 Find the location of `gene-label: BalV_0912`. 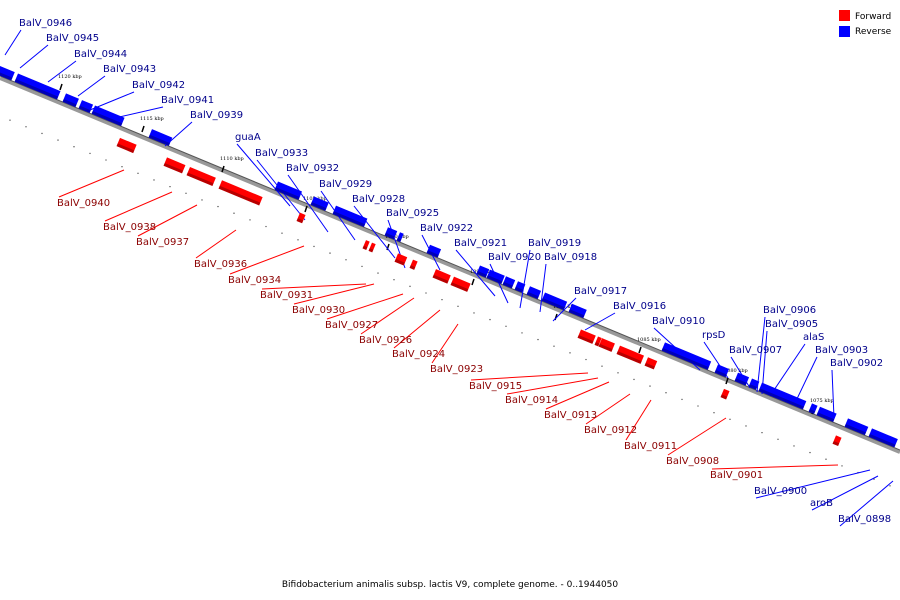

gene-label: BalV_0912 is located at coordinates (610, 430).